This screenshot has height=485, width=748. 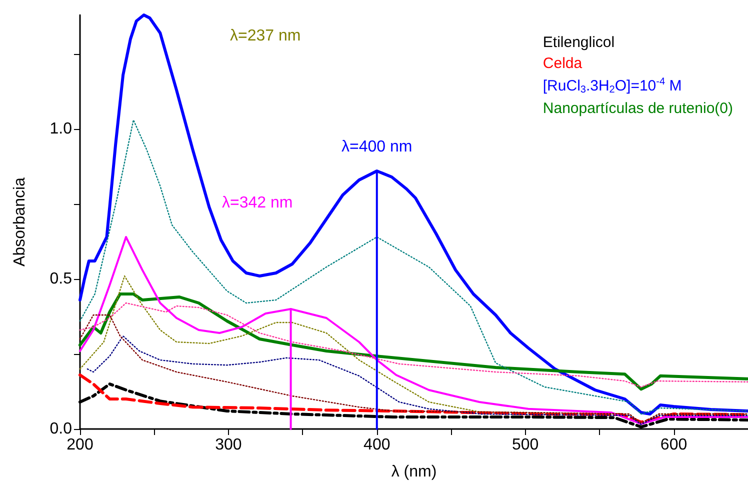 I want to click on annotation: λ=342 nm, so click(x=257, y=203).